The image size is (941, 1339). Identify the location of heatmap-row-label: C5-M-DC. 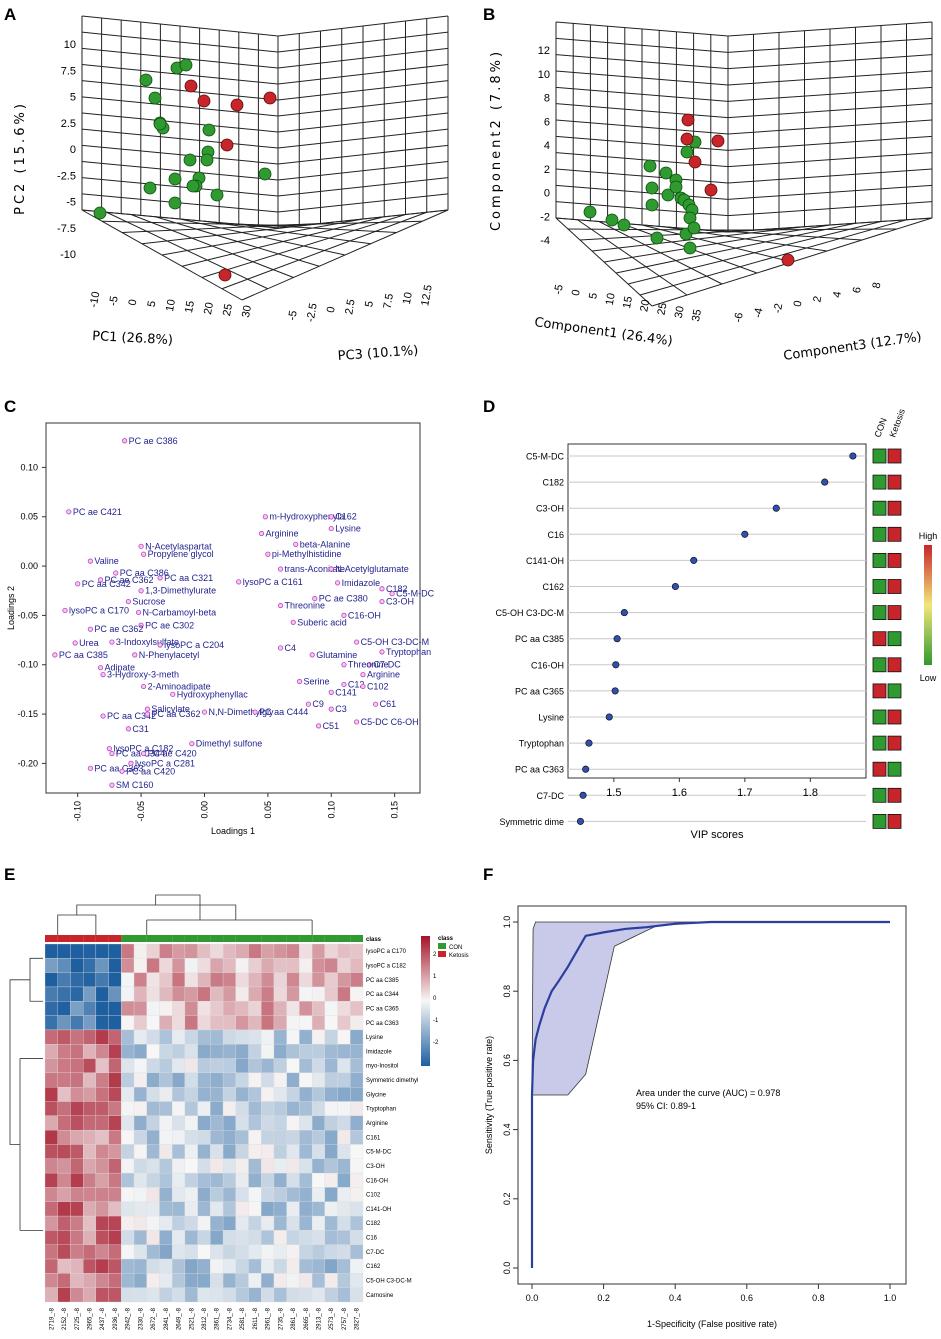
(379, 1153).